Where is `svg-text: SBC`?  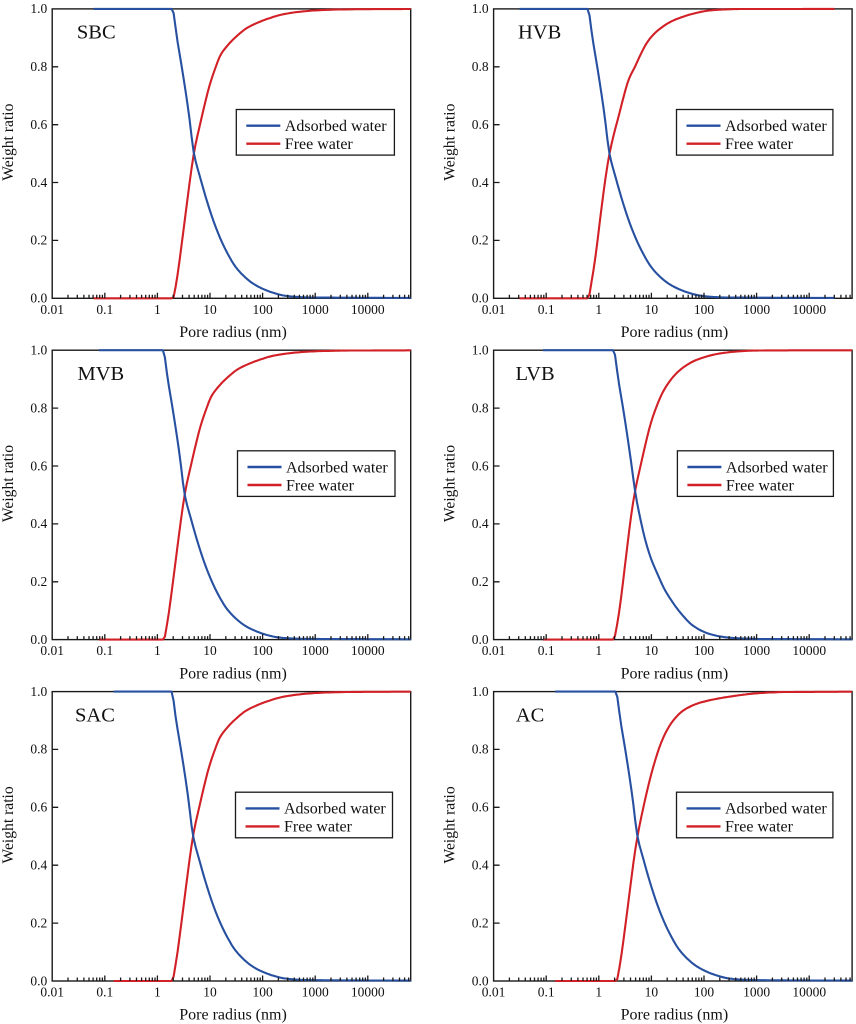
svg-text: SBC is located at coordinates (96, 33).